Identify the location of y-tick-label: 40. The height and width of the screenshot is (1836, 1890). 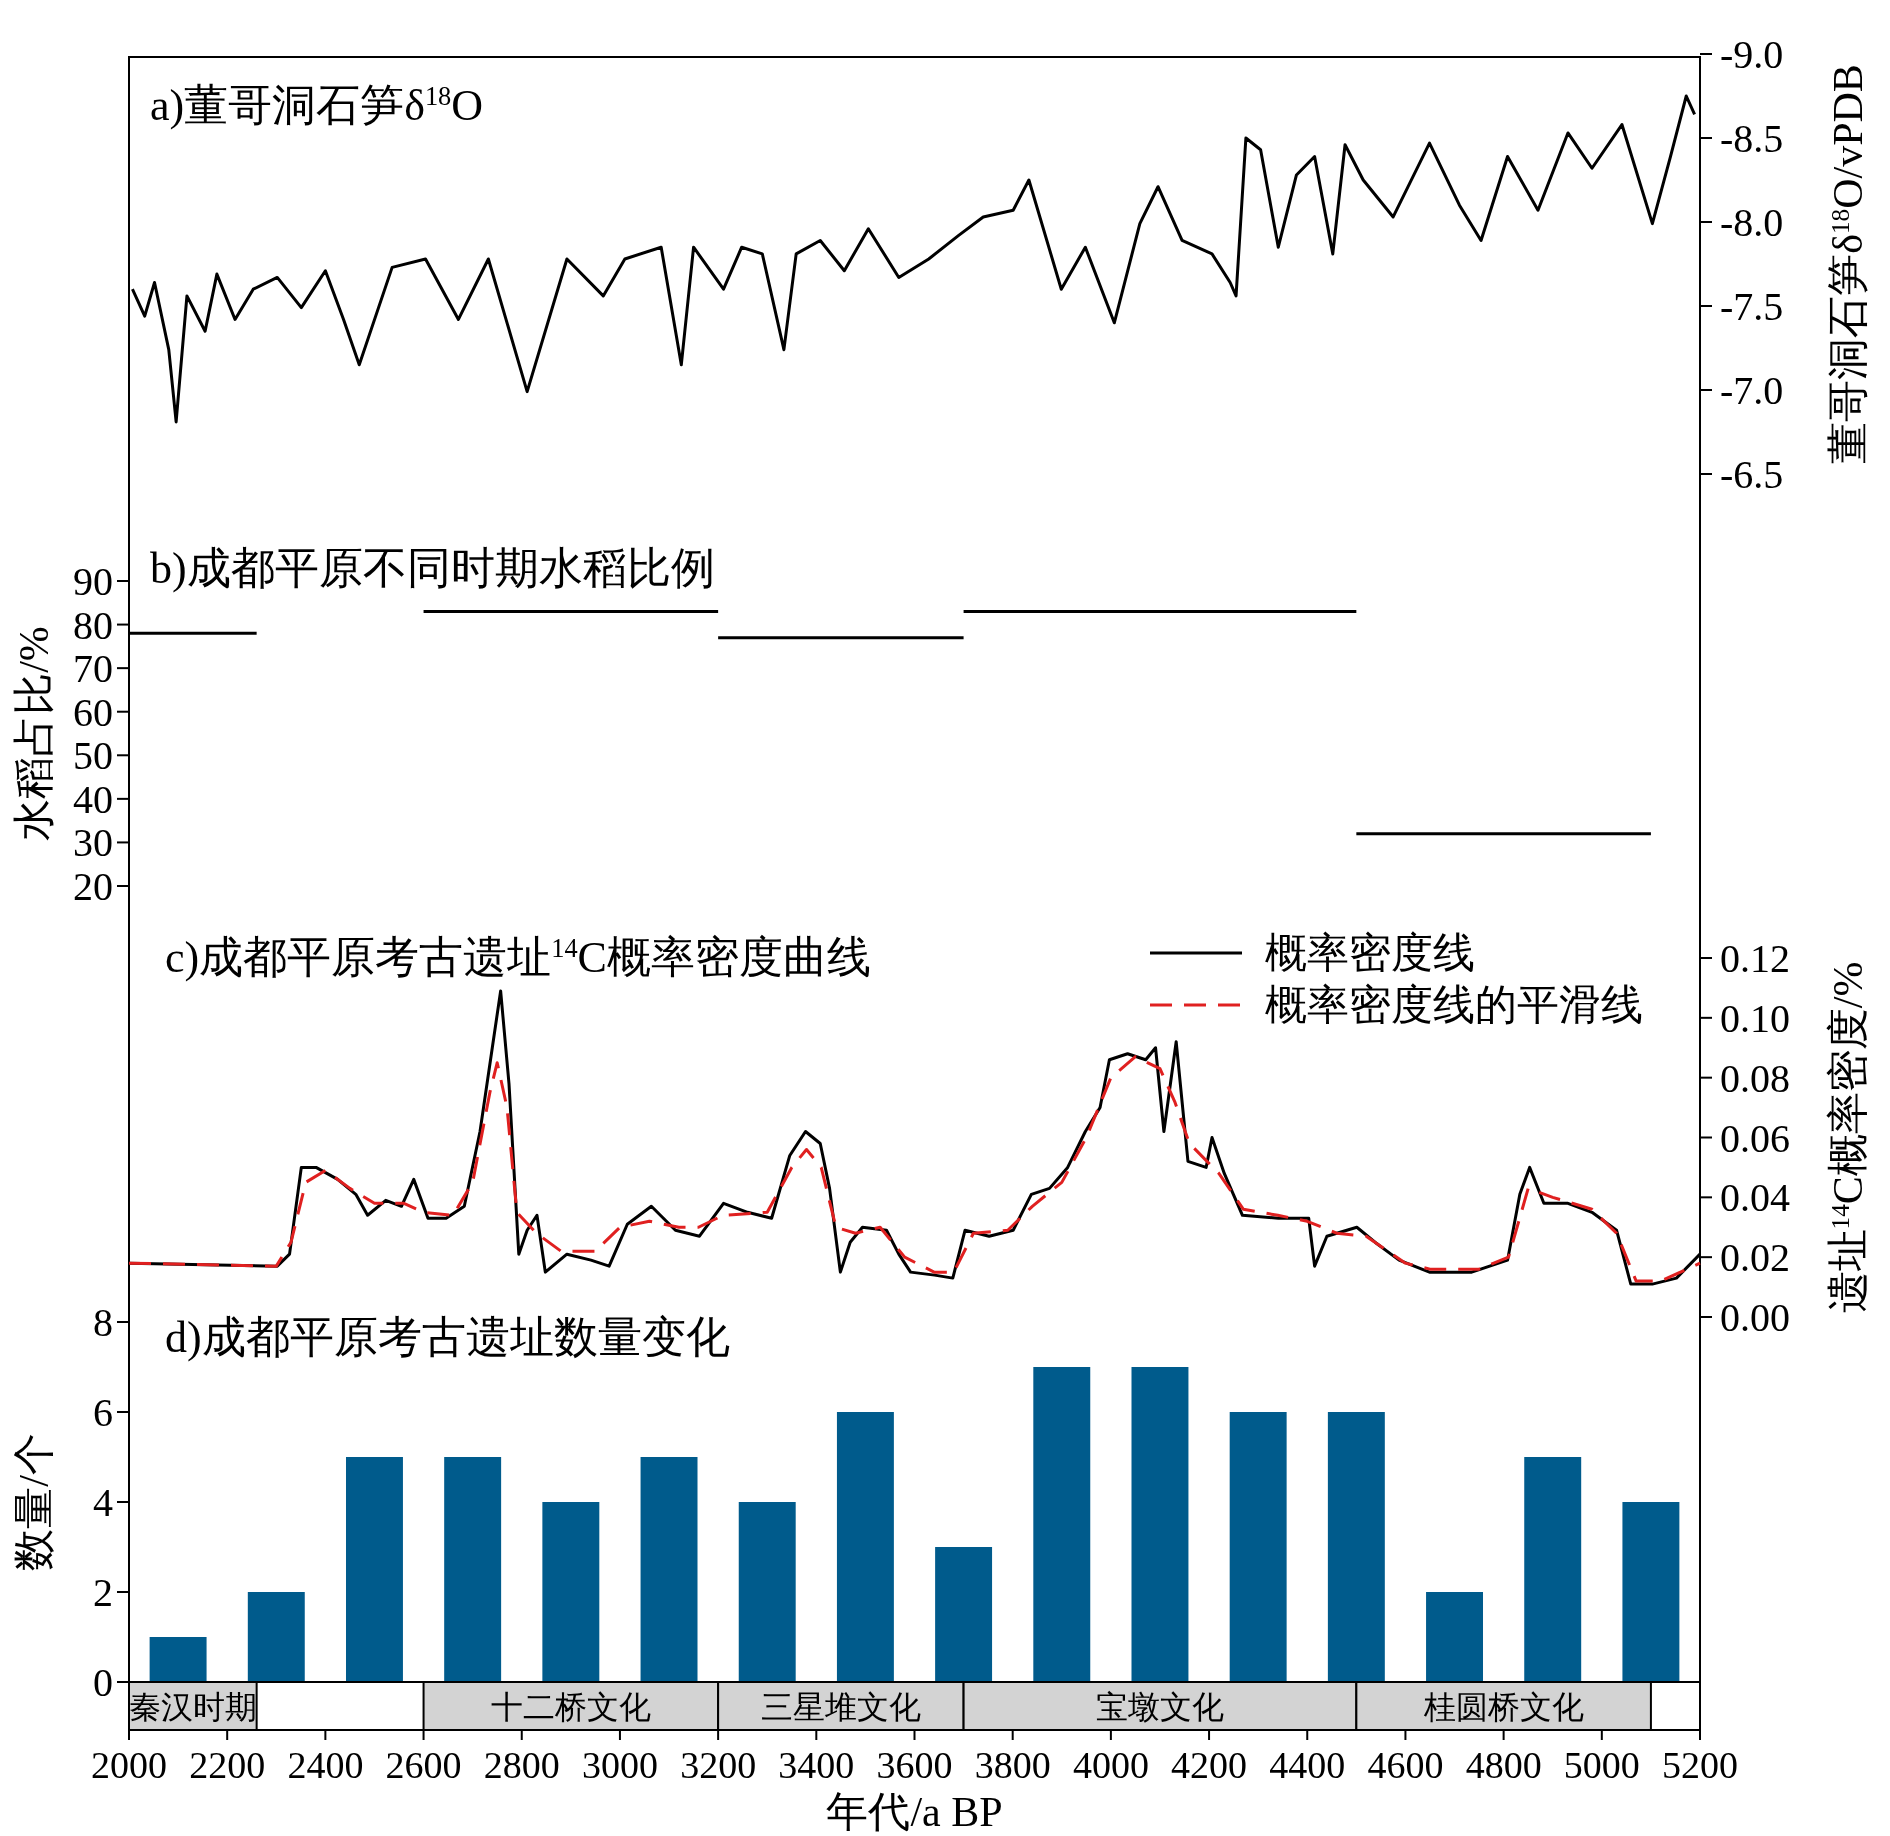
(93, 799).